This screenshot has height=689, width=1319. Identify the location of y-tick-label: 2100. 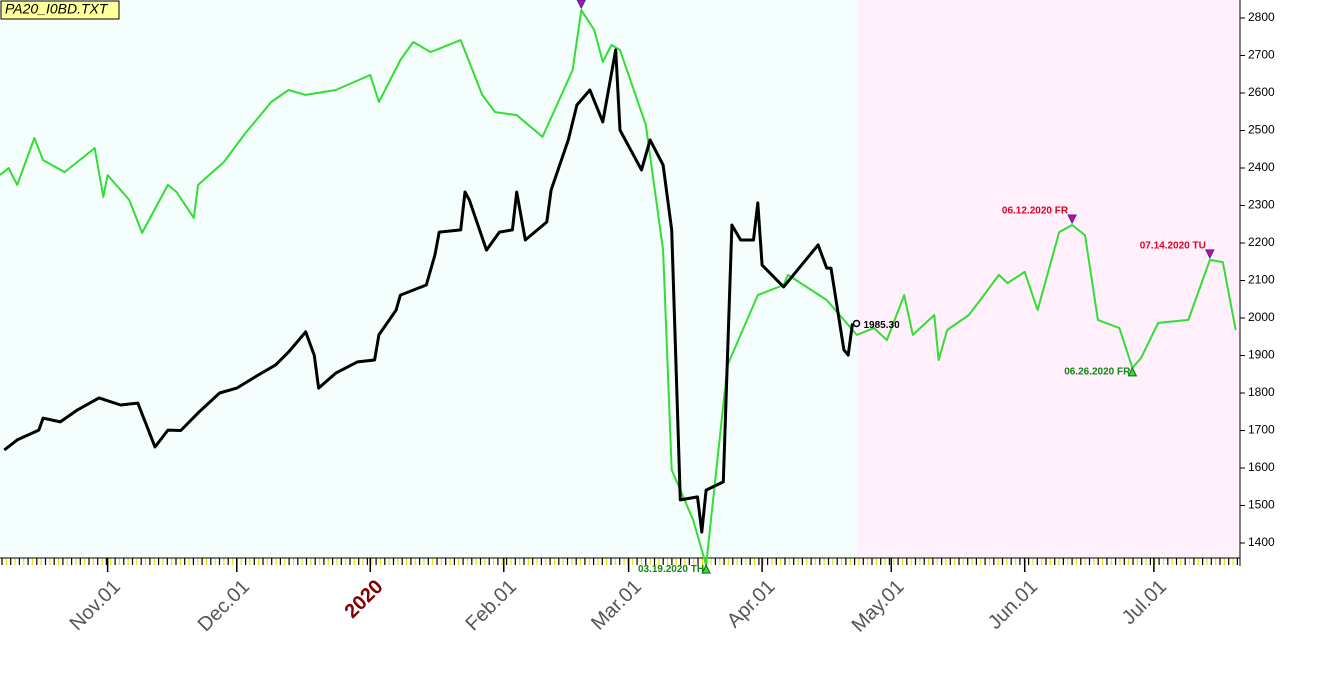
(1261, 280).